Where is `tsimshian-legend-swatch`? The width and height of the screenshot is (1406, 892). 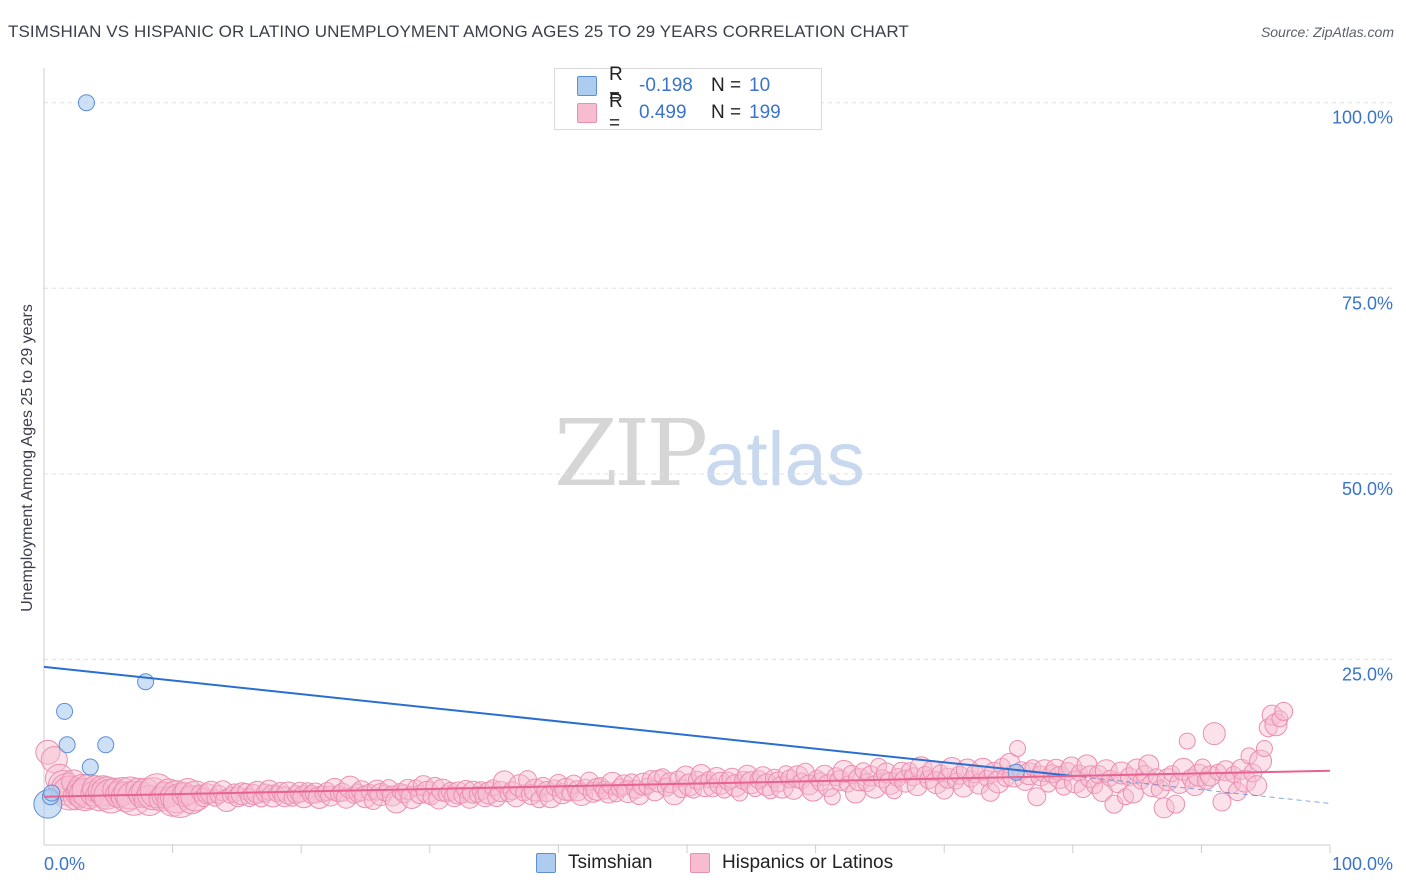
tsimshian-legend-swatch is located at coordinates (546, 863).